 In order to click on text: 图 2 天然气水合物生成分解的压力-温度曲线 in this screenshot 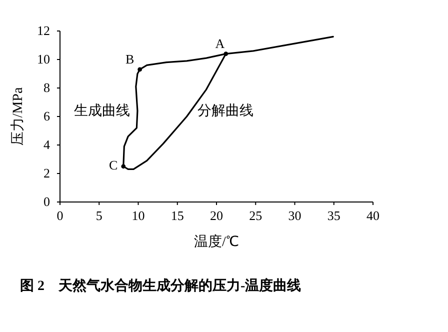, I will do `click(161, 285)`.